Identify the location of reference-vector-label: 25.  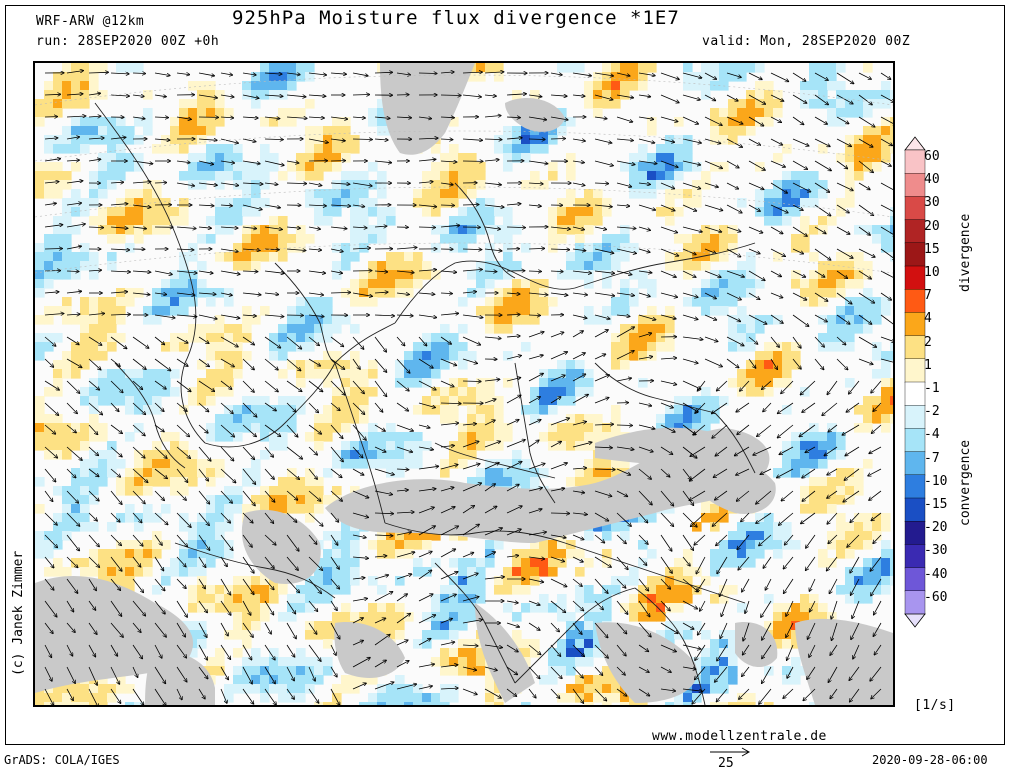
(726, 763).